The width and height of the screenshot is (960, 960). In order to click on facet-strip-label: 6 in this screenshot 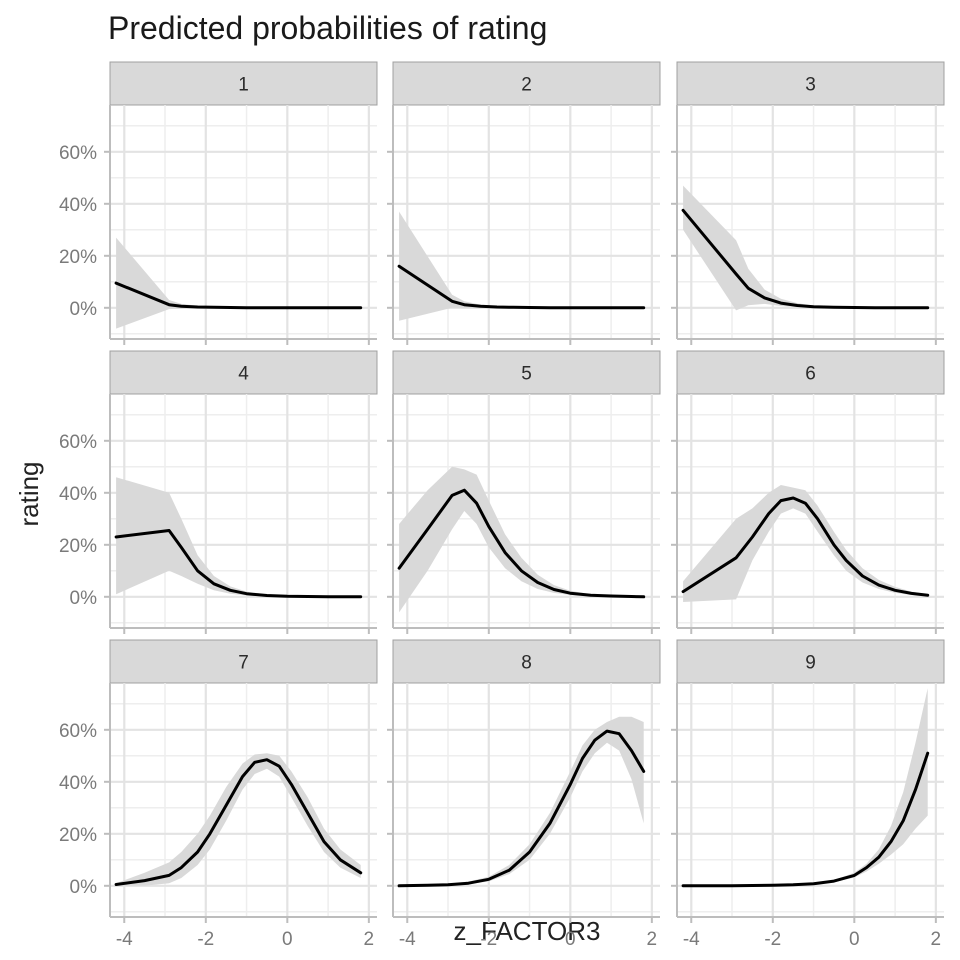, I will do `click(810, 374)`.